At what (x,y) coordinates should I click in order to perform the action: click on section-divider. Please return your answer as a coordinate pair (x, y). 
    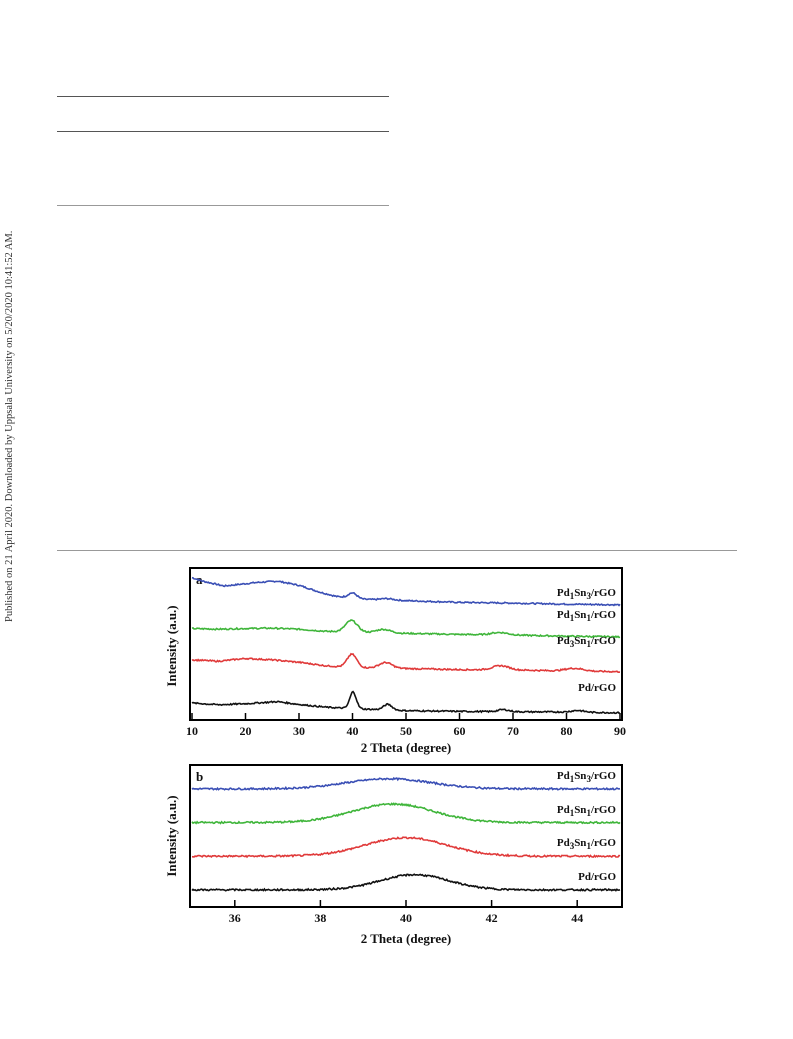
    Looking at the image, I should click on (397, 550).